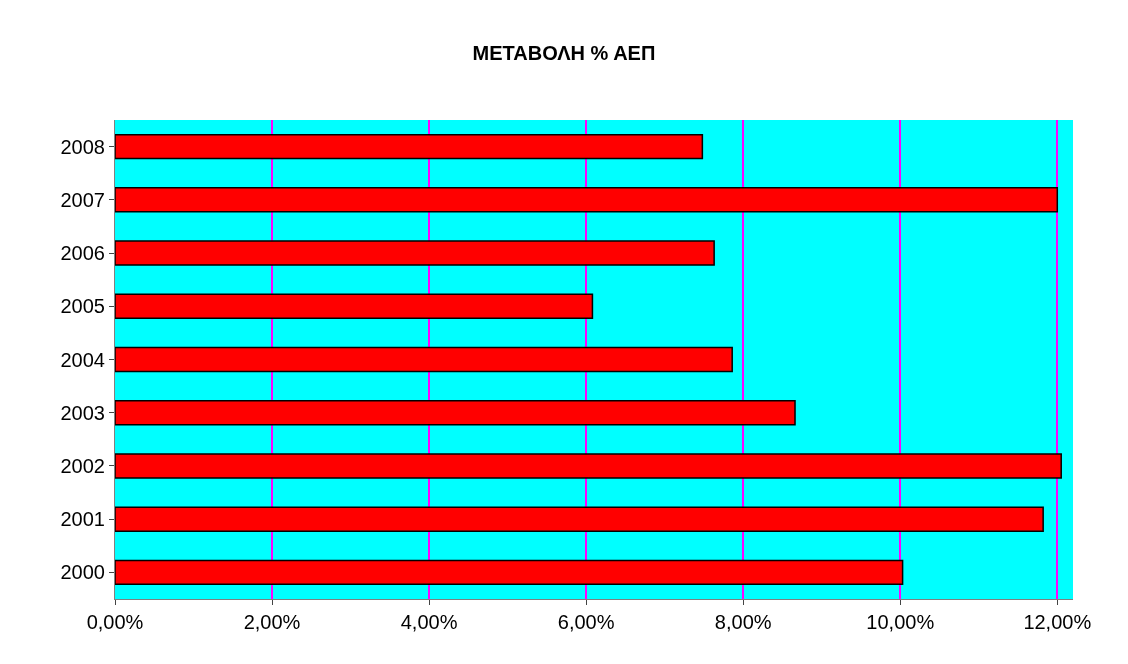 The width and height of the screenshot is (1128, 664). Describe the element at coordinates (1057, 622) in the screenshot. I see `x-tick-label: 12,00%` at that location.